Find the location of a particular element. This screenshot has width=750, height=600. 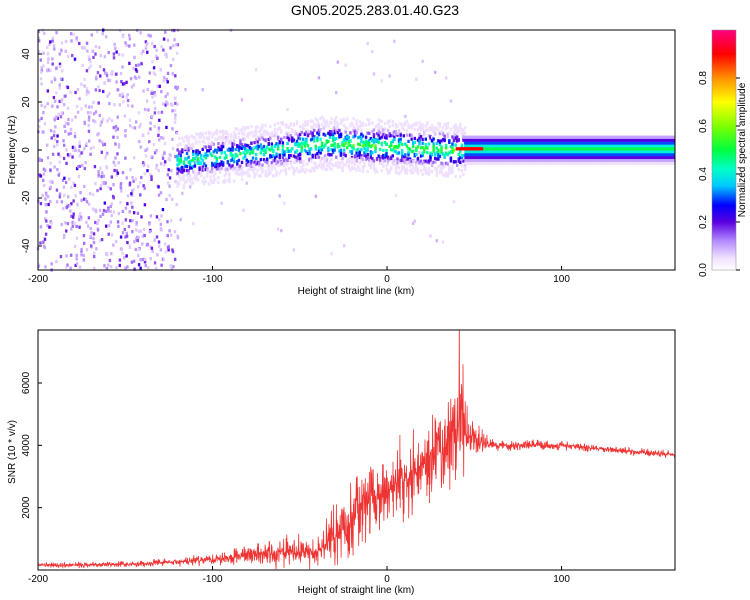

y-tick-label: -40 is located at coordinates (26, 245).